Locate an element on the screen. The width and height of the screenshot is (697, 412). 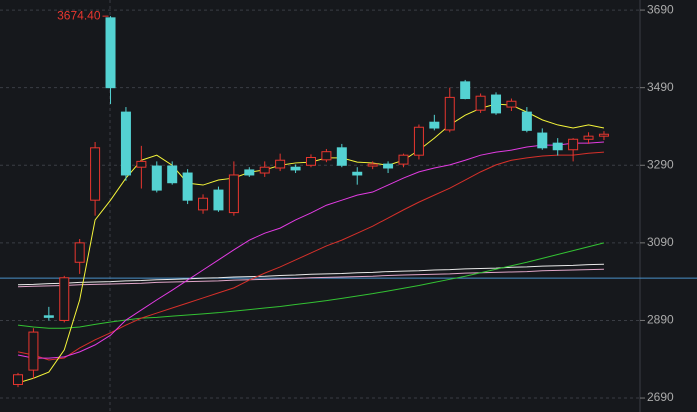
y-tick-label: 2690 is located at coordinates (660, 397).